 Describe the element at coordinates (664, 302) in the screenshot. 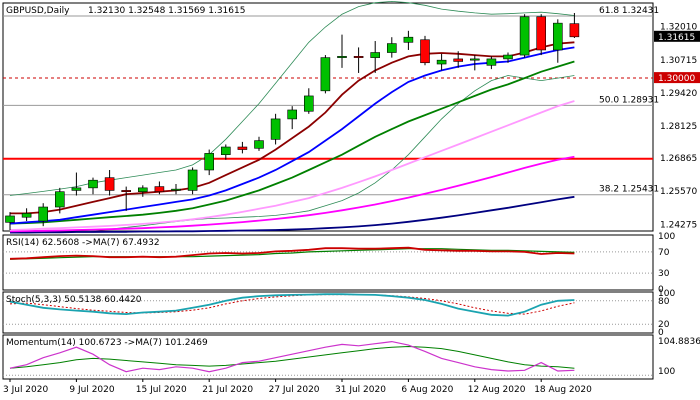

I see `stoch-tick-label: 80` at that location.